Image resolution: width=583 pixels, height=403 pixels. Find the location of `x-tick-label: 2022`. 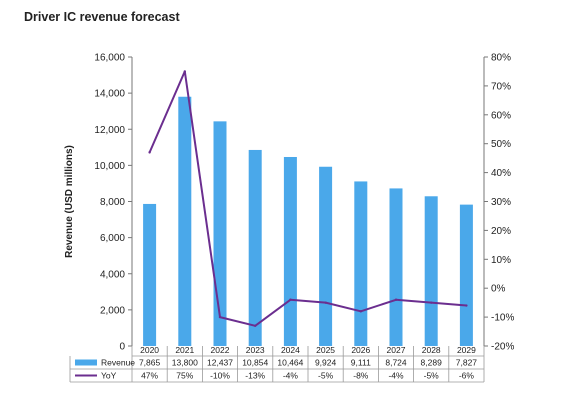

x-tick-label: 2022 is located at coordinates (220, 350).